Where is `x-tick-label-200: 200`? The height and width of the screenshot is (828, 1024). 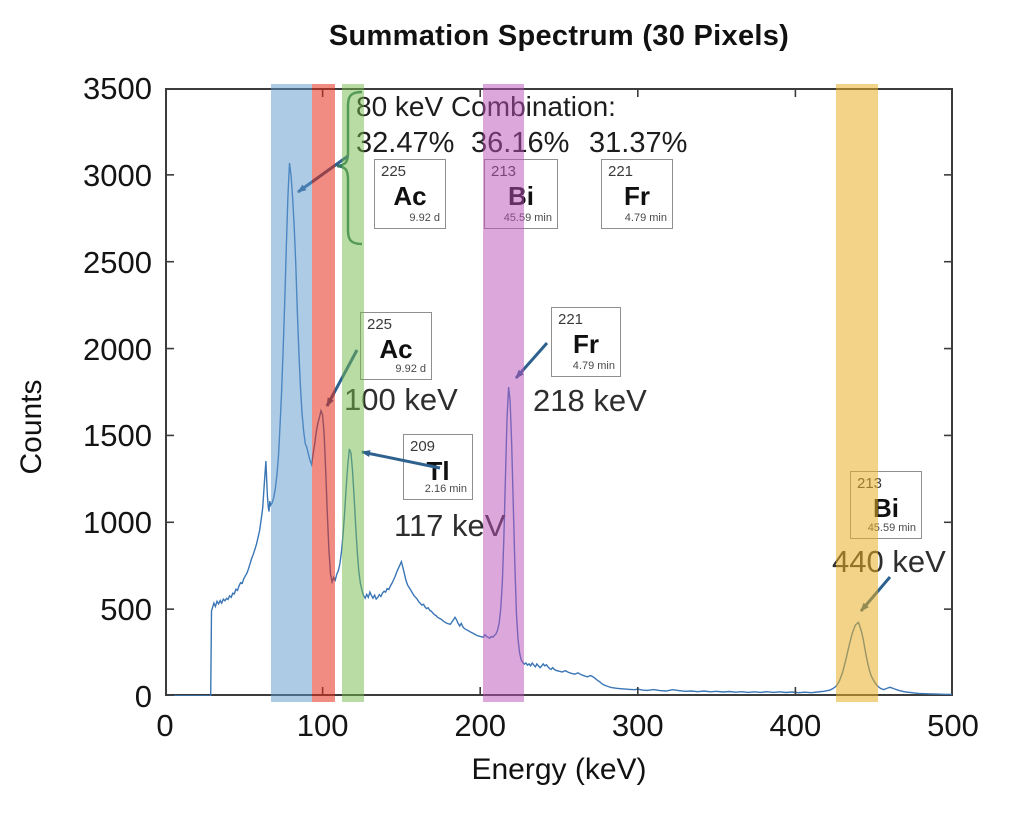
x-tick-label-200: 200 is located at coordinates (480, 725).